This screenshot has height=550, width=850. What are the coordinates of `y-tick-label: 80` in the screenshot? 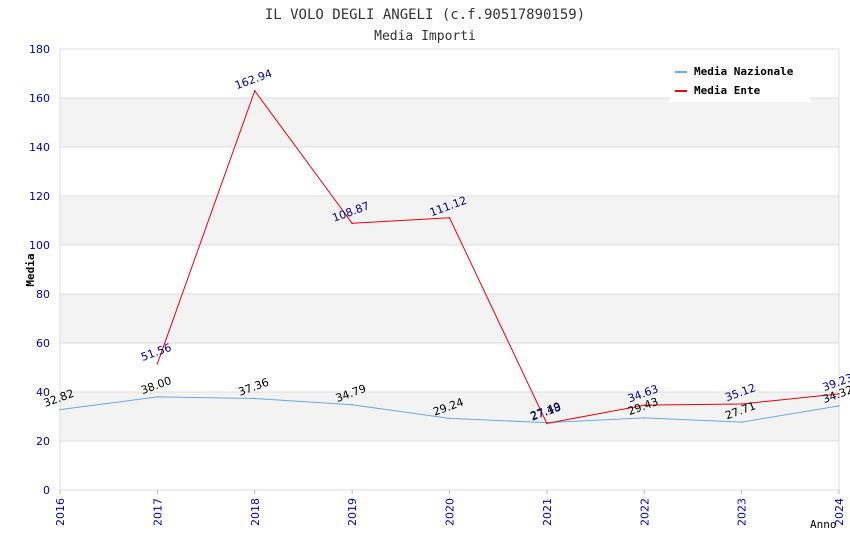 It's located at (43, 294).